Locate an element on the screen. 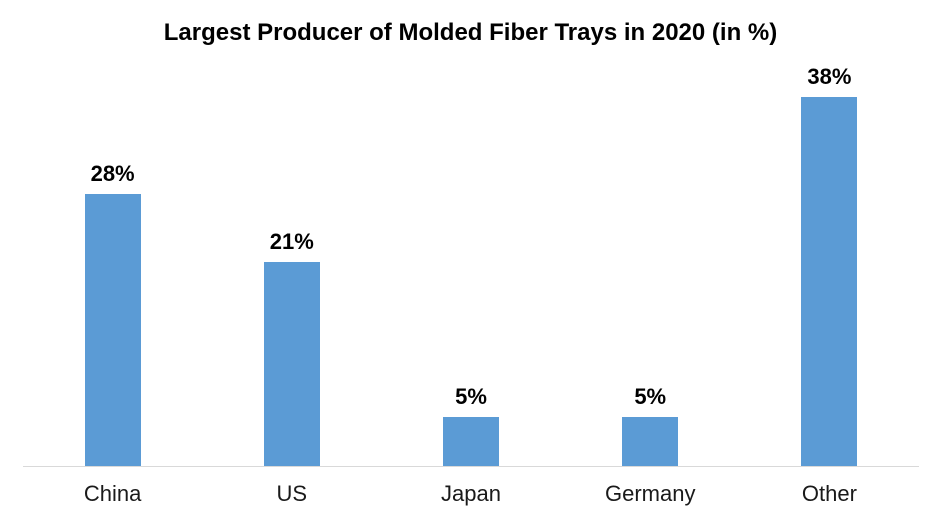 Image resolution: width=941 pixels, height=527 pixels. category-label: Germany is located at coordinates (650, 493).